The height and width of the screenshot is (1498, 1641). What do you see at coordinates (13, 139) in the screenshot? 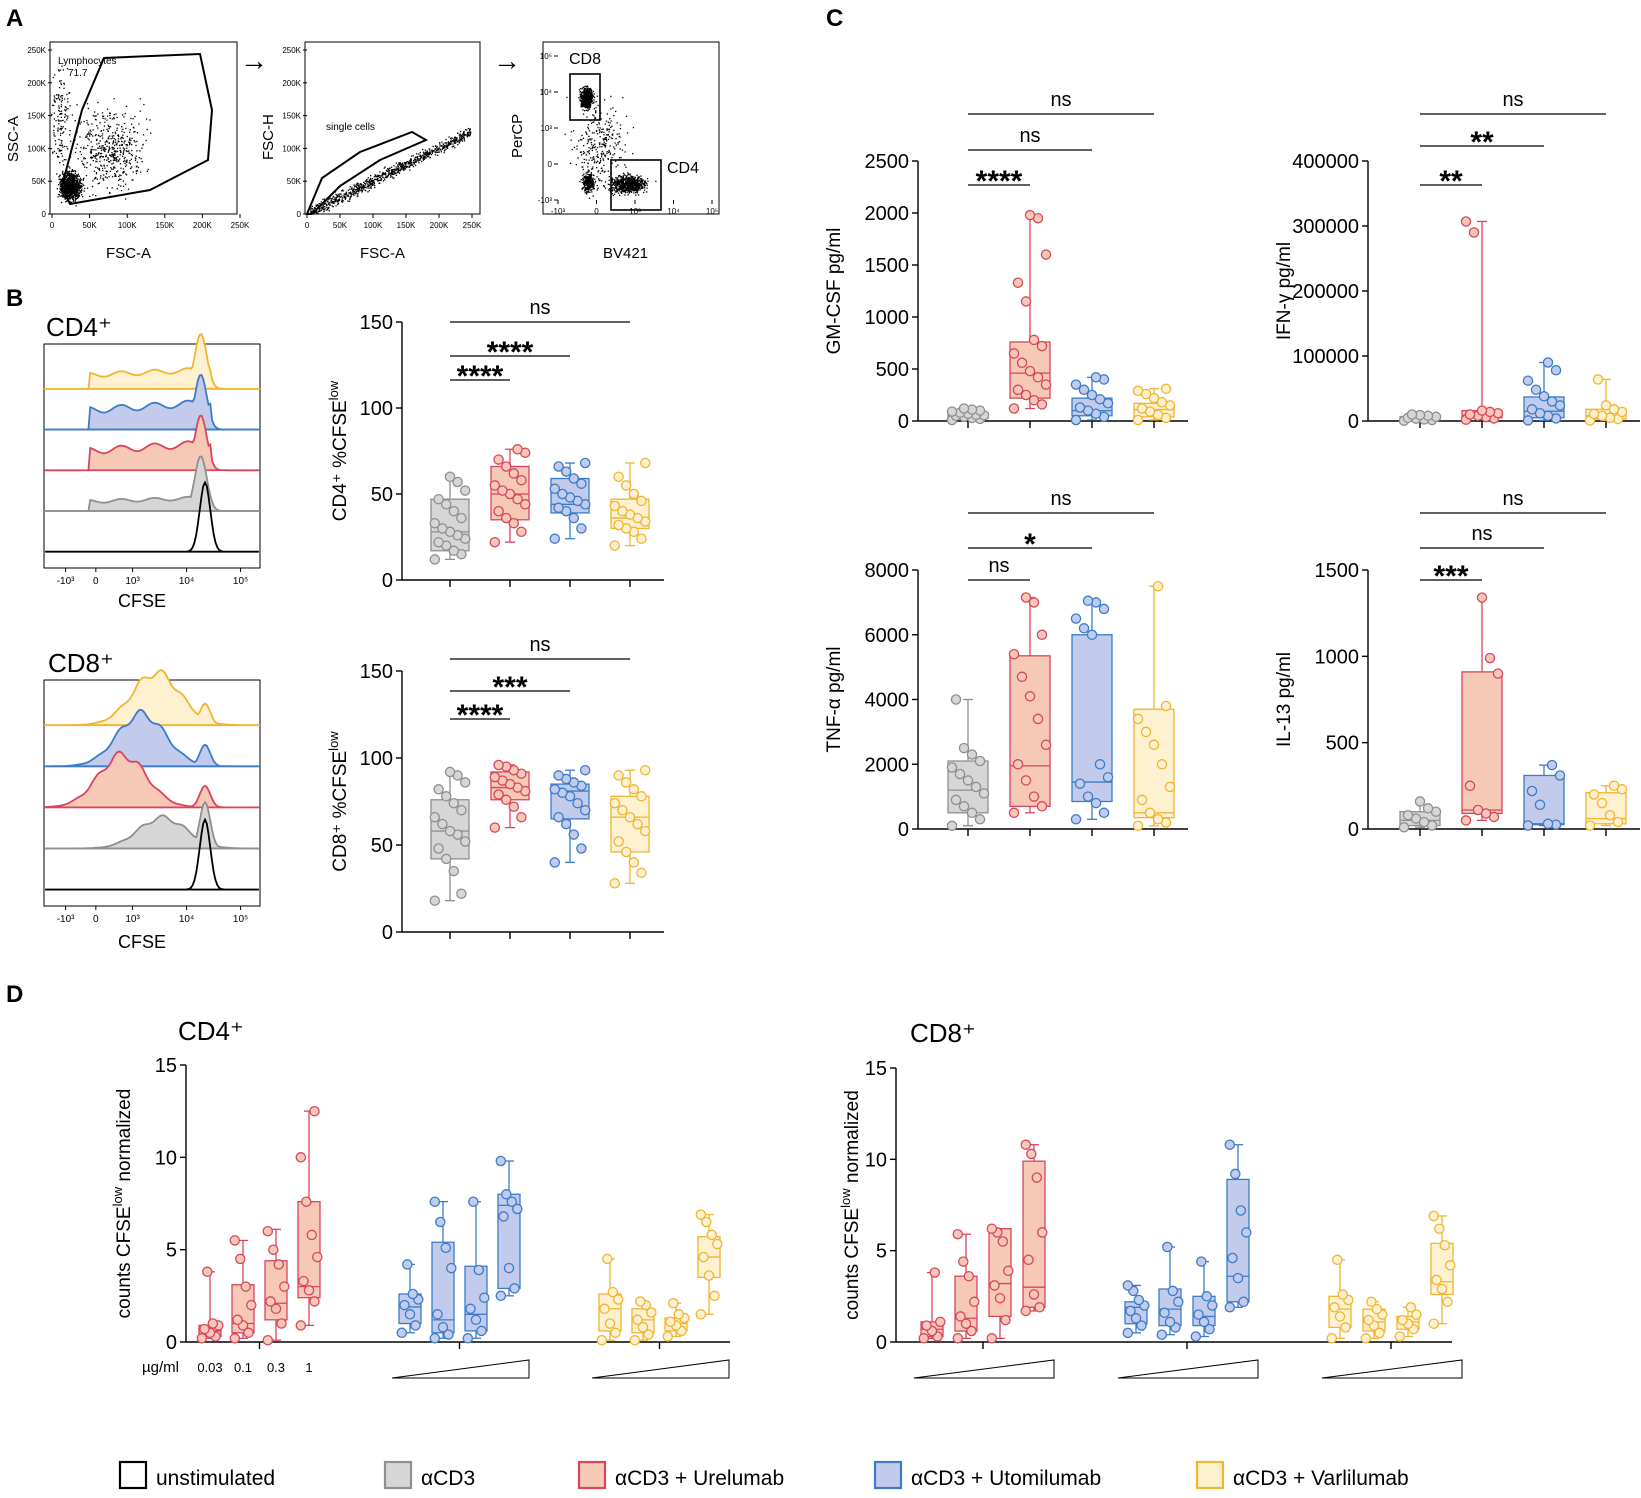
I see `flow-y-axis-label: SSC-A` at bounding box center [13, 139].